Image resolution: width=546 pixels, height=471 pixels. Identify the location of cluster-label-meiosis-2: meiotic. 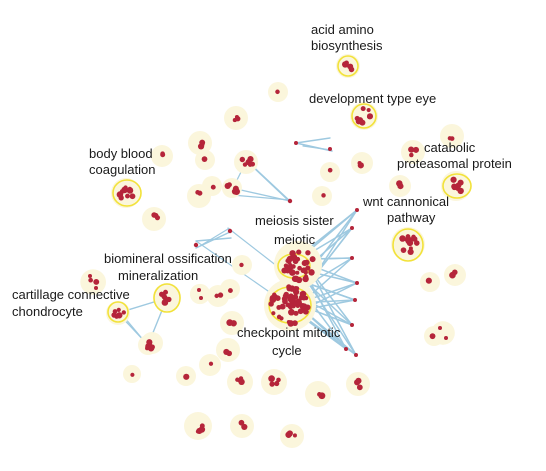
(295, 239).